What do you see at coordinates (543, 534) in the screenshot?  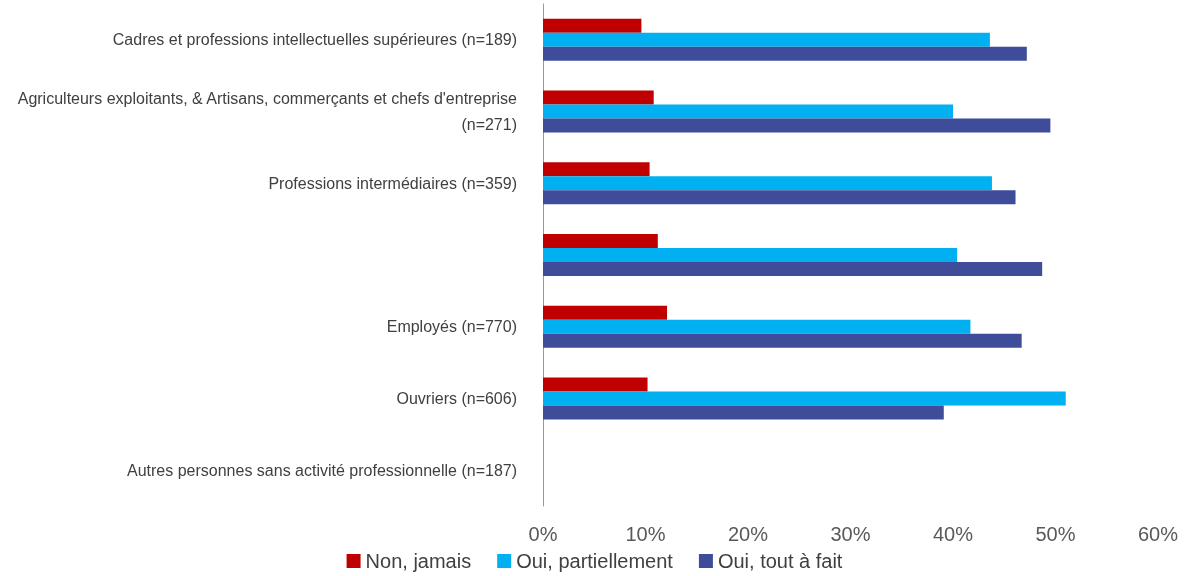 I see `x-tick-label: 0%` at bounding box center [543, 534].